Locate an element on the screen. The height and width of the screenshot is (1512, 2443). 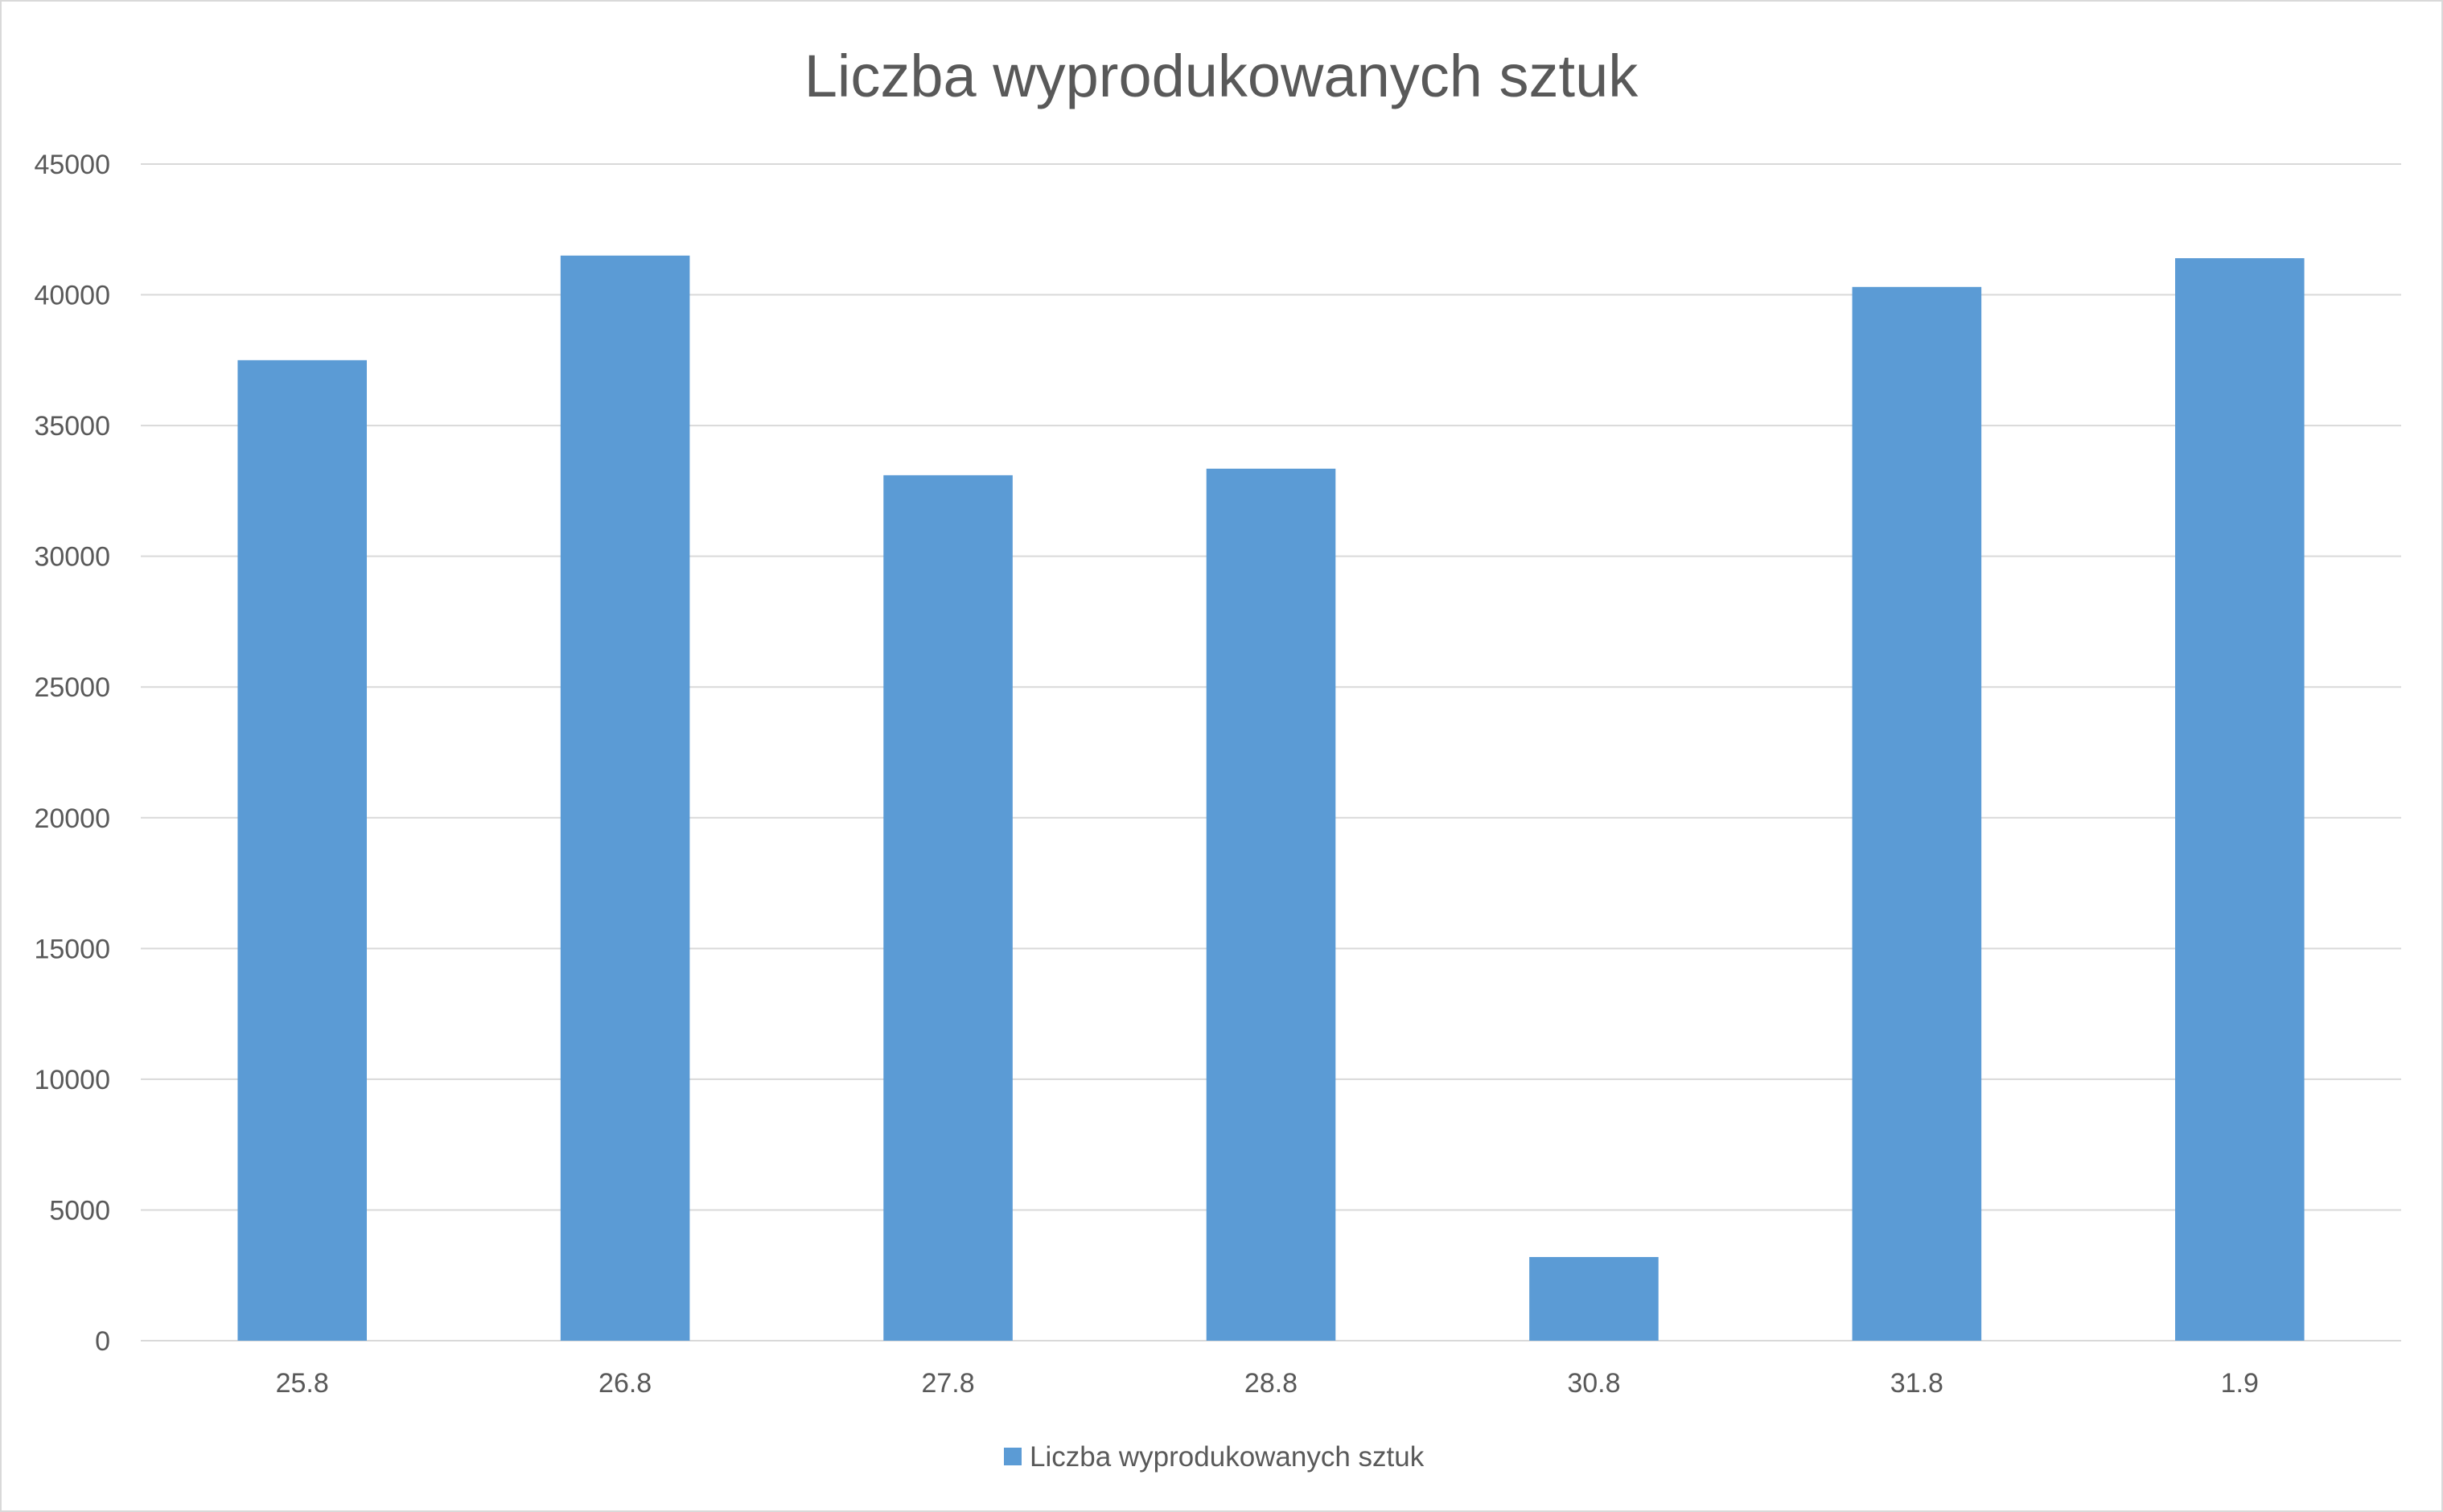
legend-label: Liczba wyprodukowanych sztuk is located at coordinates (1227, 1457).